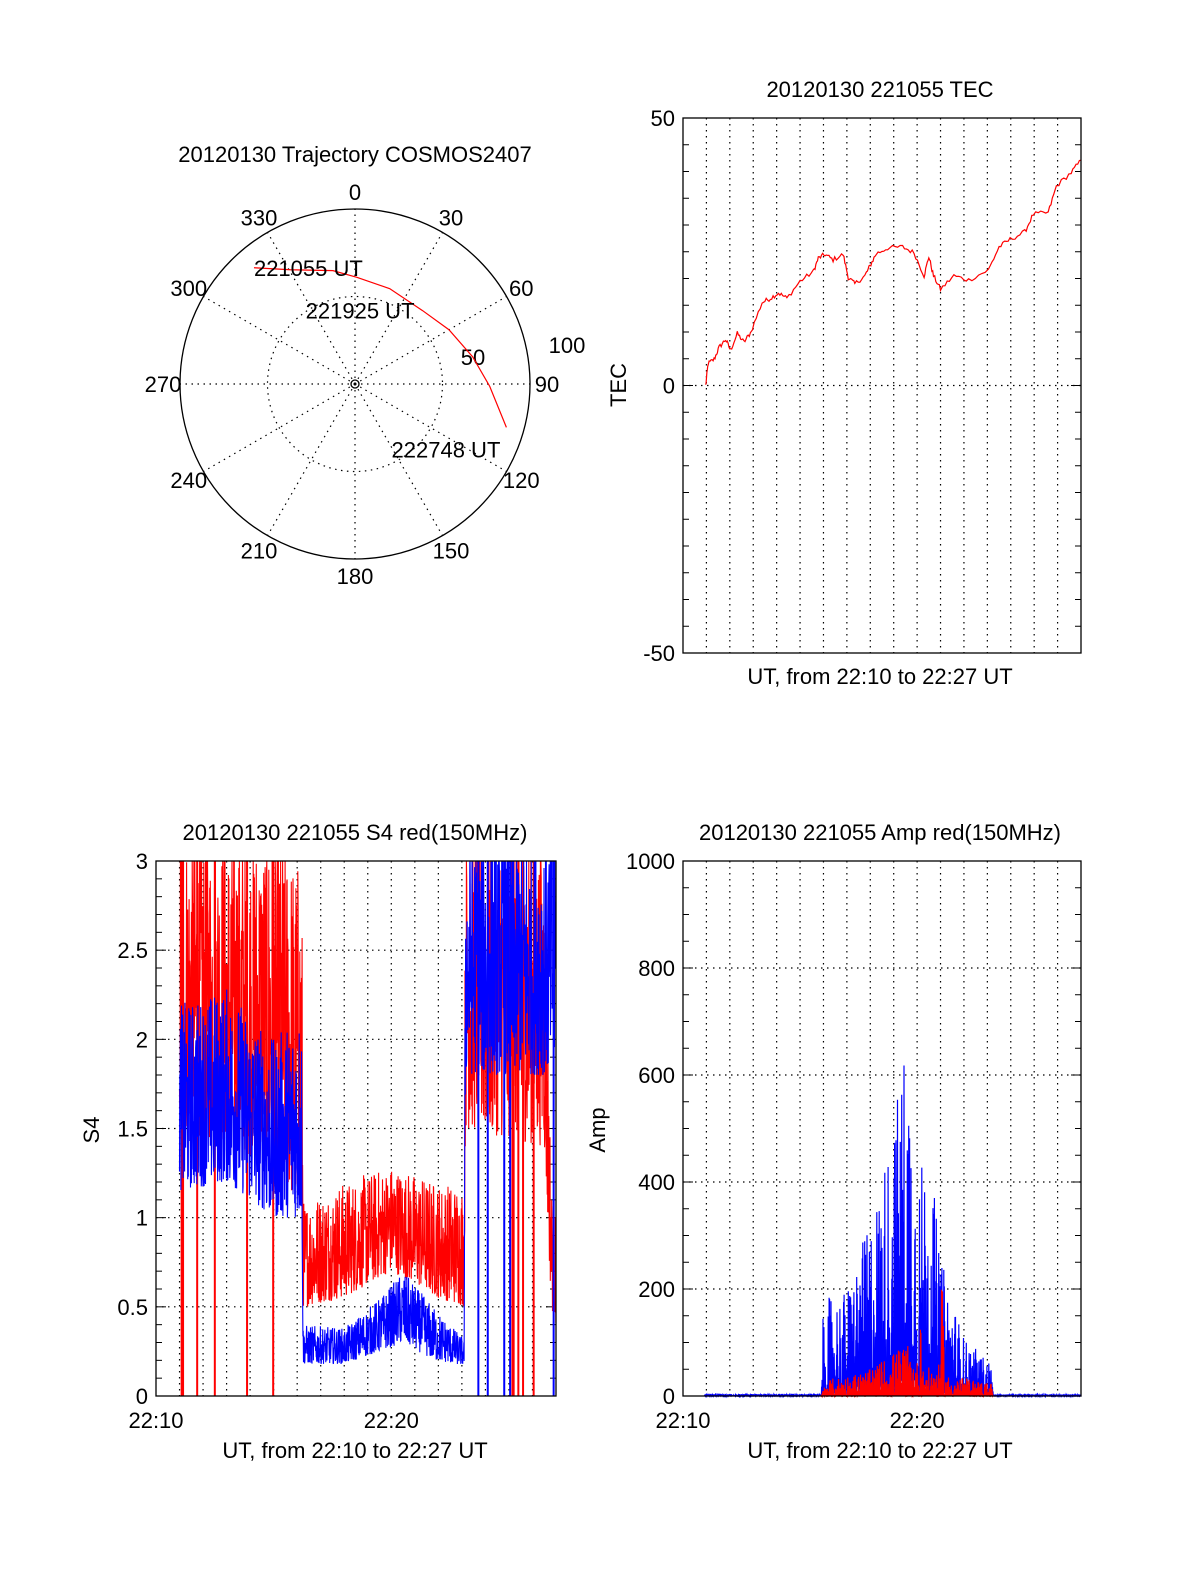 Image resolution: width=1200 pixels, height=1575 pixels. What do you see at coordinates (880, 832) in the screenshot?
I see `amp-title: 20120130 221055 Amp red(150MHz)` at bounding box center [880, 832].